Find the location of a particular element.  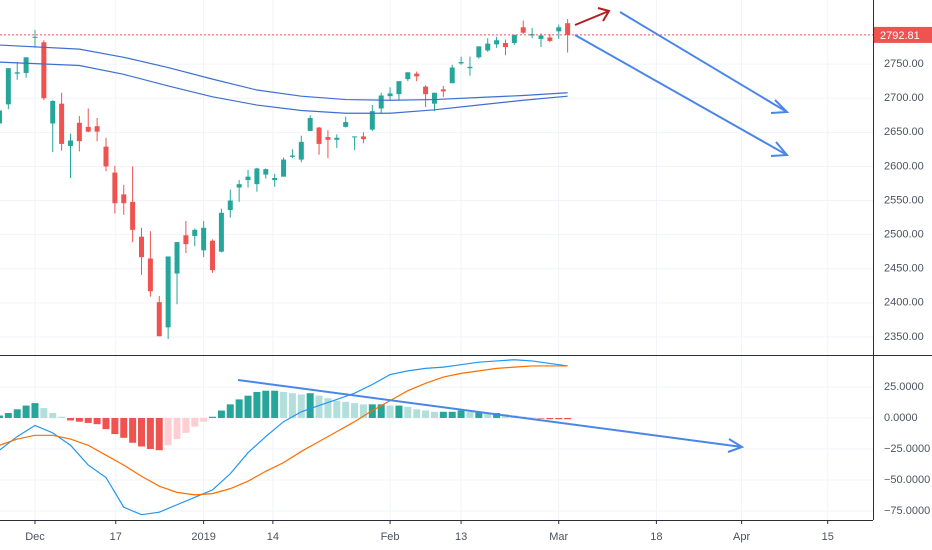

x-tick-label: 17 is located at coordinates (116, 537).